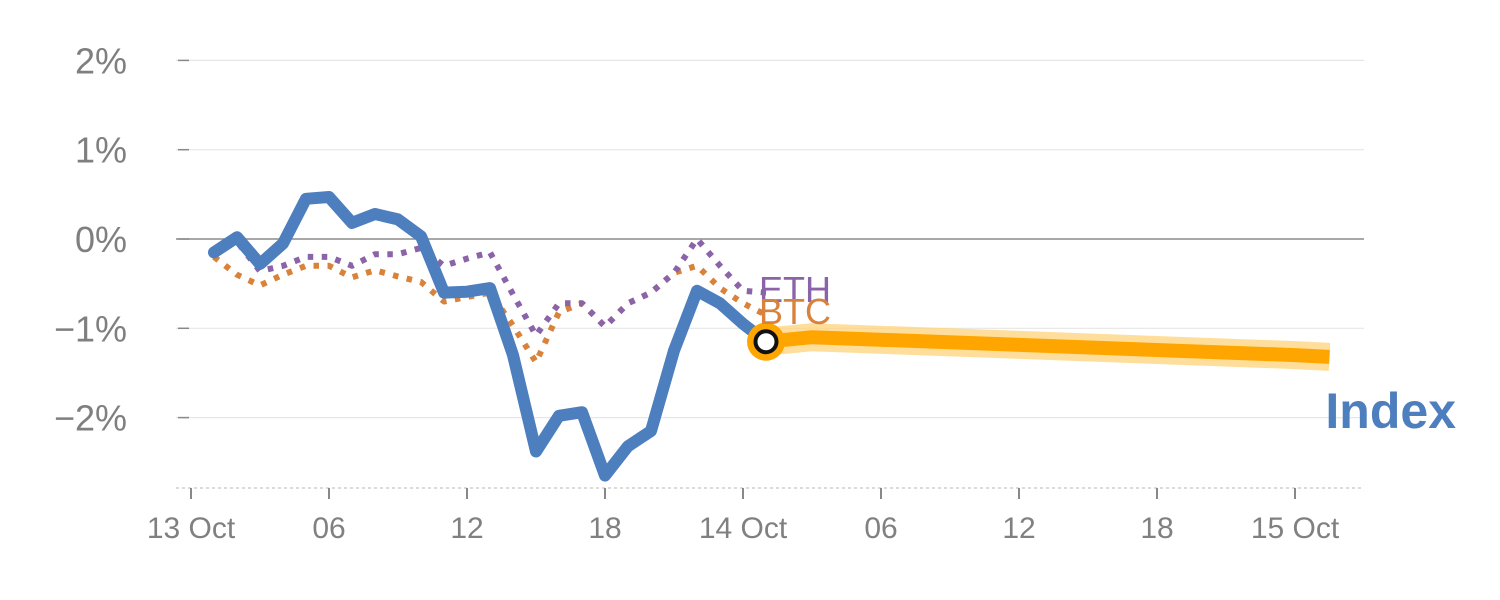  I want to click on index-series-label: Index, so click(1390, 411).